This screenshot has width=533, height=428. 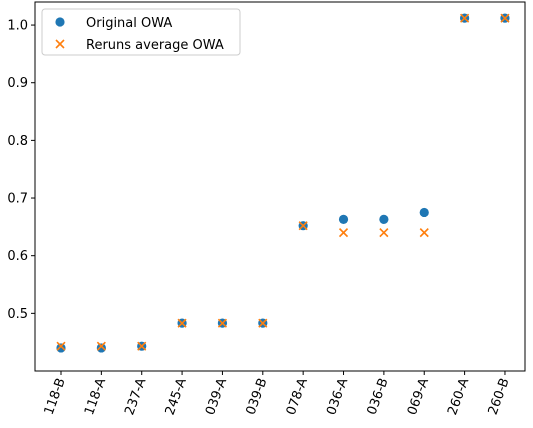 What do you see at coordinates (17, 199) in the screenshot?
I see `y-tick-label: 0.7` at bounding box center [17, 199].